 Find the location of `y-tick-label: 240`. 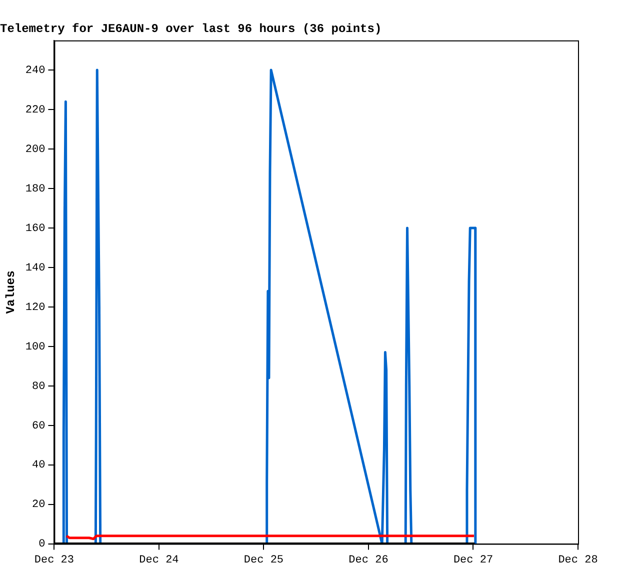

y-tick-label: 240 is located at coordinates (35, 70).